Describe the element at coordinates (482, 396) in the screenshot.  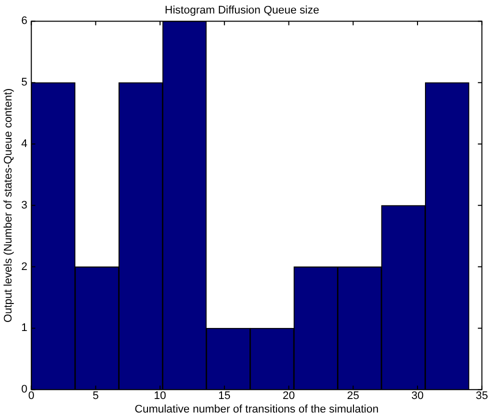
I see `x-tick-label: 35` at that location.